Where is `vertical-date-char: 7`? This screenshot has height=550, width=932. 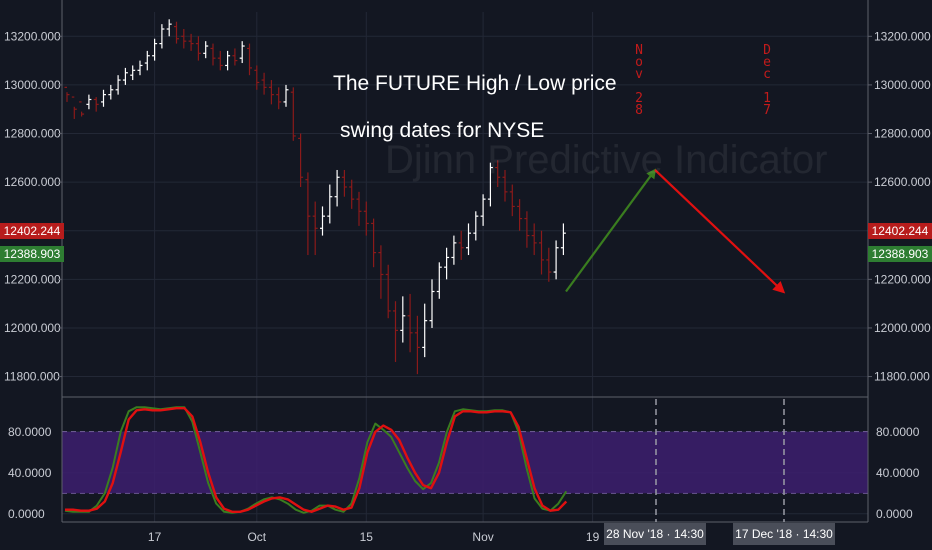 vertical-date-char: 7 is located at coordinates (767, 110).